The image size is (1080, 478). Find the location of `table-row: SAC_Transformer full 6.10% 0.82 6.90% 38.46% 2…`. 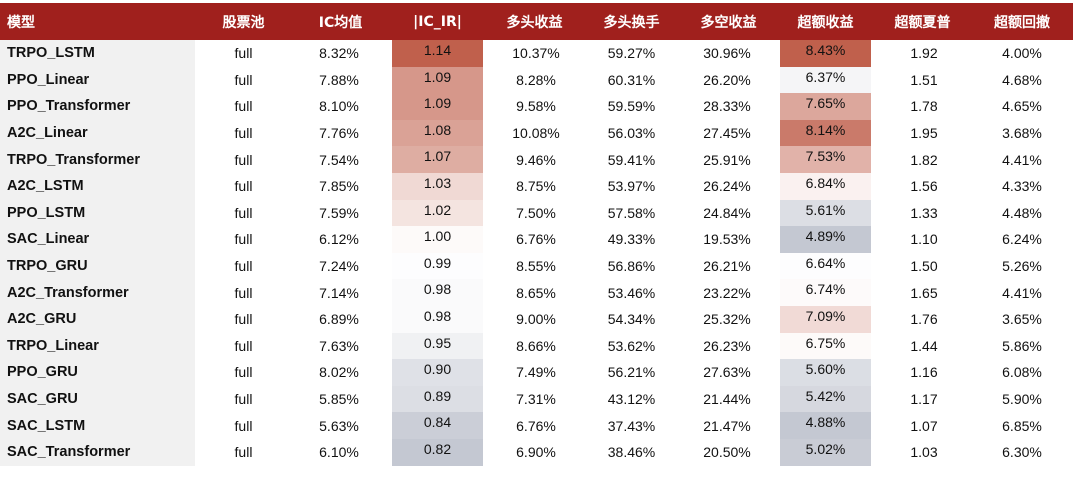

table-row: SAC_Transformer full 6.10% 0.82 6.90% 38.46% 2… is located at coordinates (536, 452).